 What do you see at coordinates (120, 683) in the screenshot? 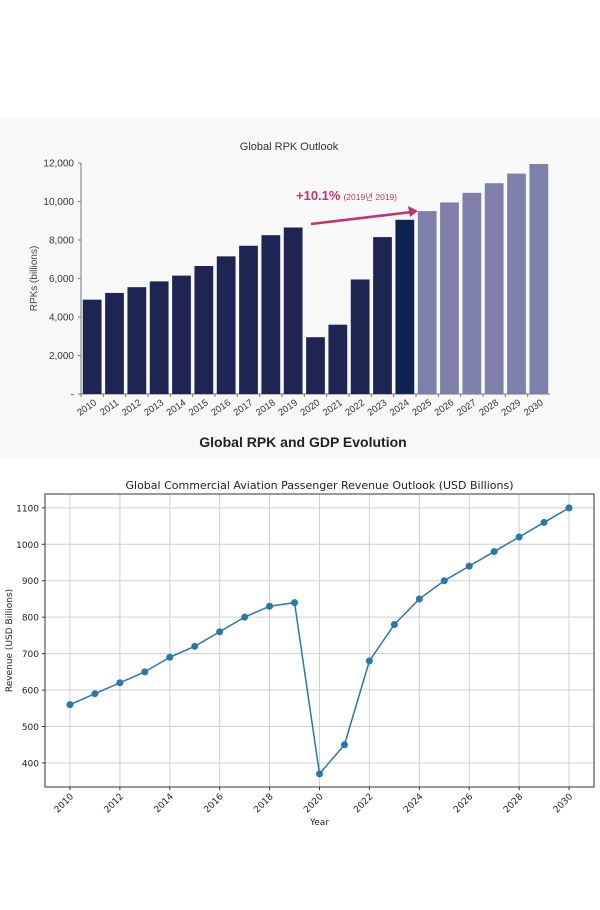
I see `data-point-2012` at bounding box center [120, 683].